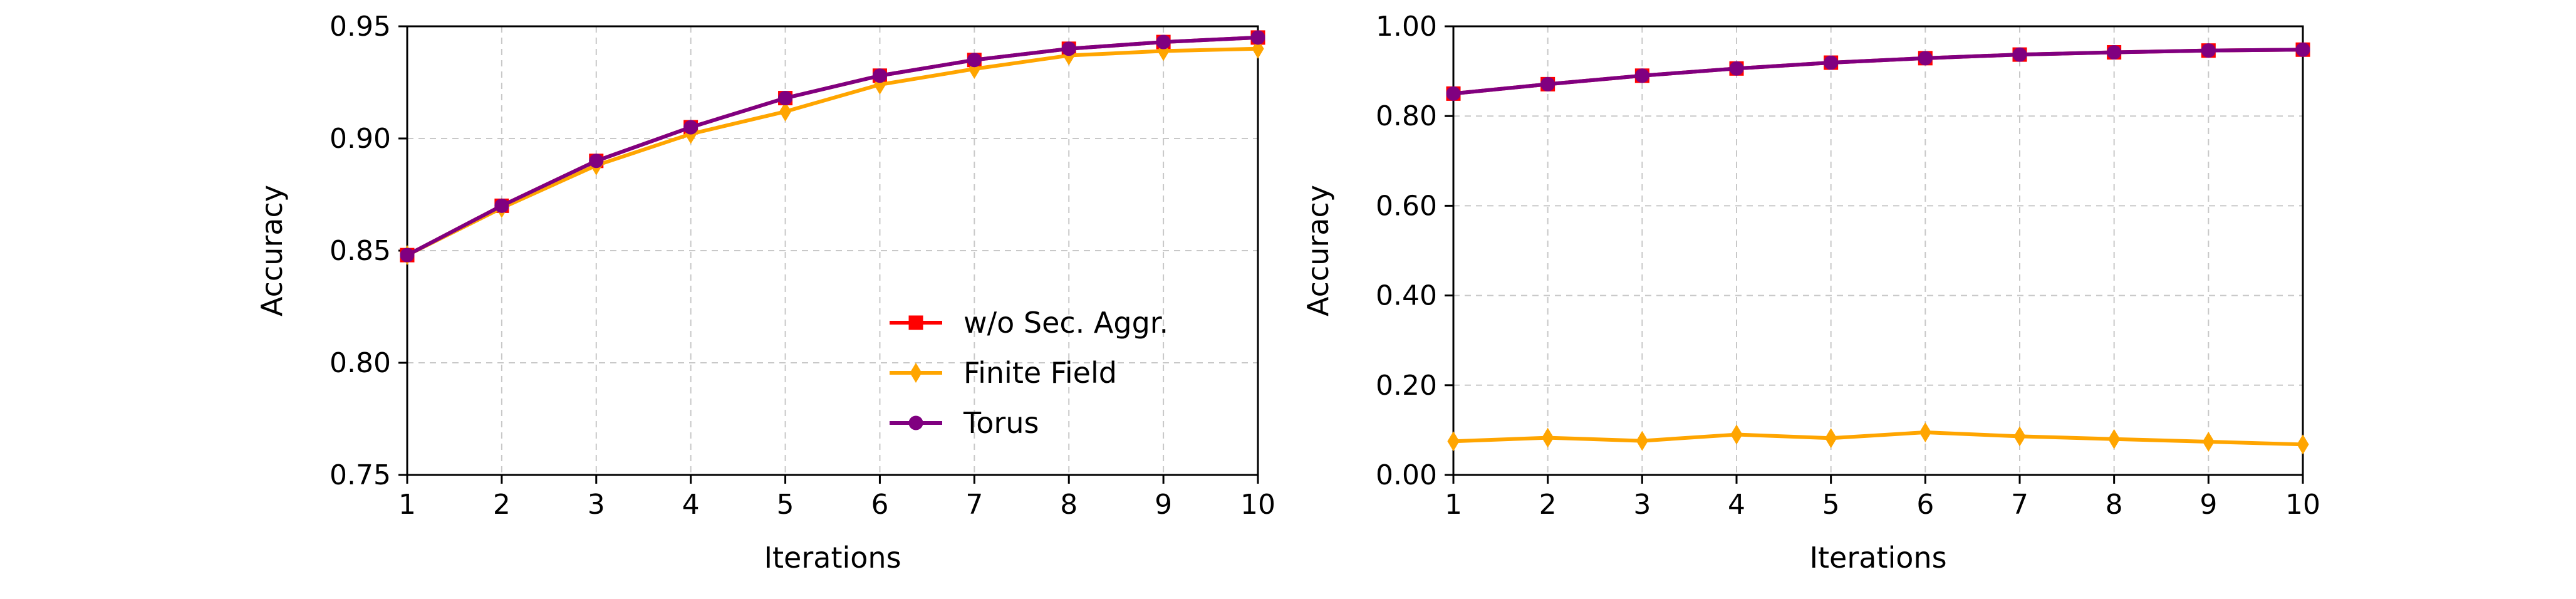  Describe the element at coordinates (1040, 373) in the screenshot. I see `legend-label: Finite Field` at that location.